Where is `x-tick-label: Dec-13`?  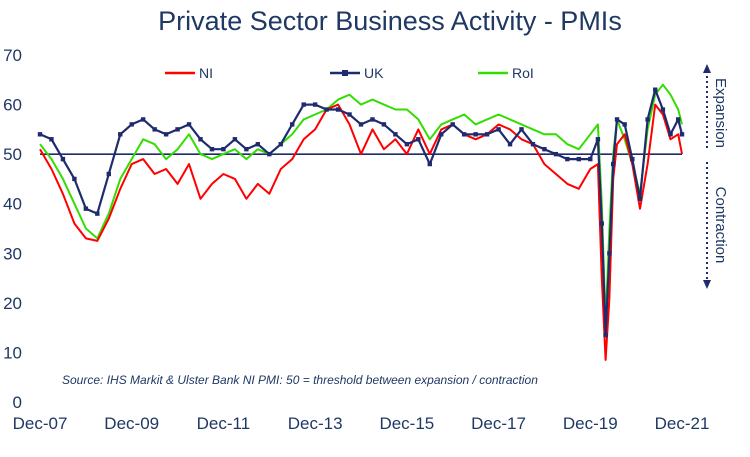 x-tick-label: Dec-13 is located at coordinates (315, 423).